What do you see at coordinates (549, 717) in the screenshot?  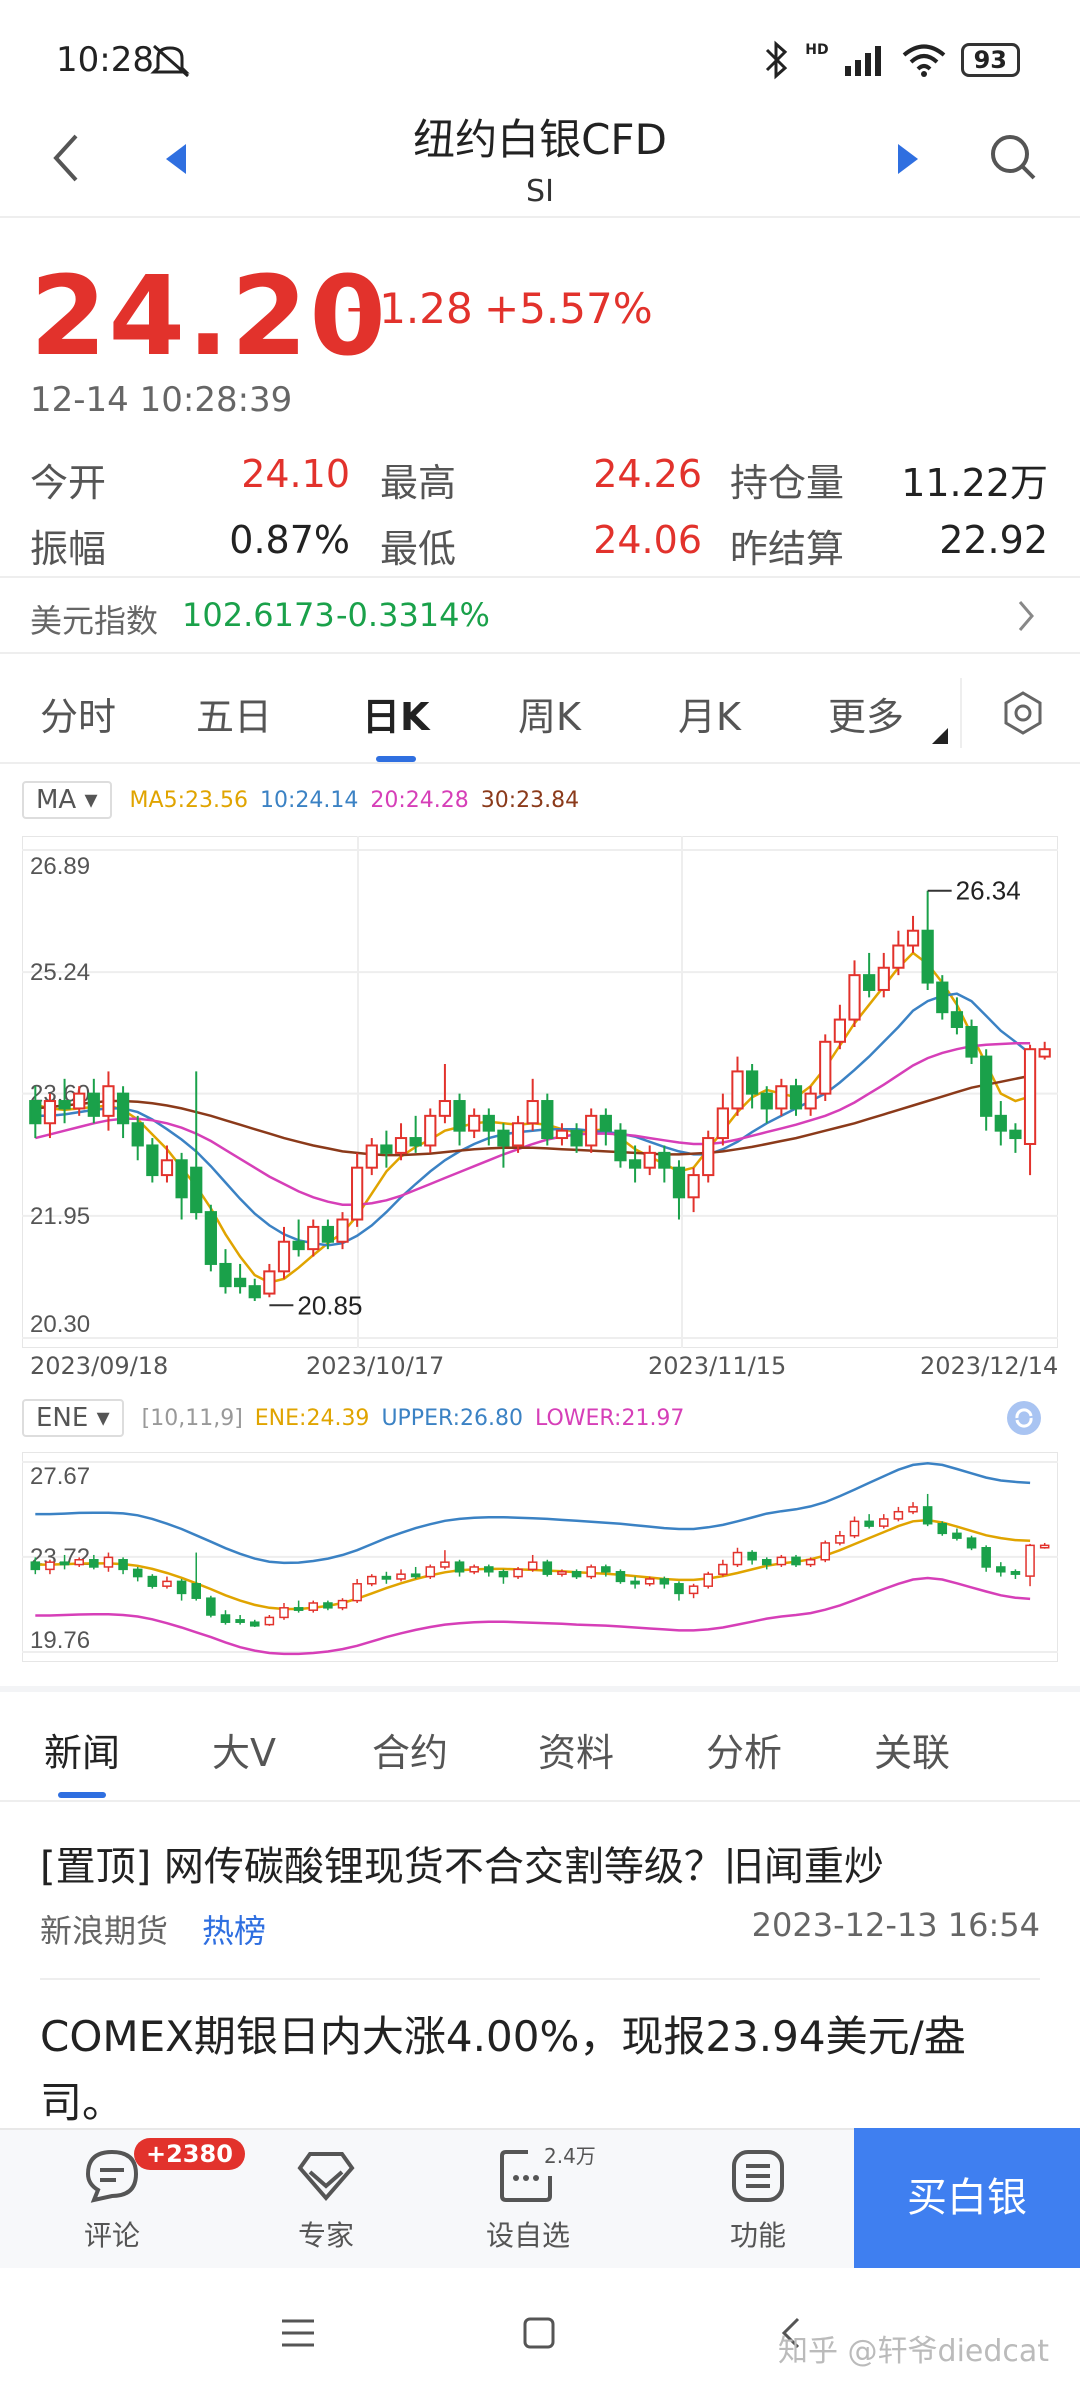 I see `tab-weekly-k: 周K` at bounding box center [549, 717].